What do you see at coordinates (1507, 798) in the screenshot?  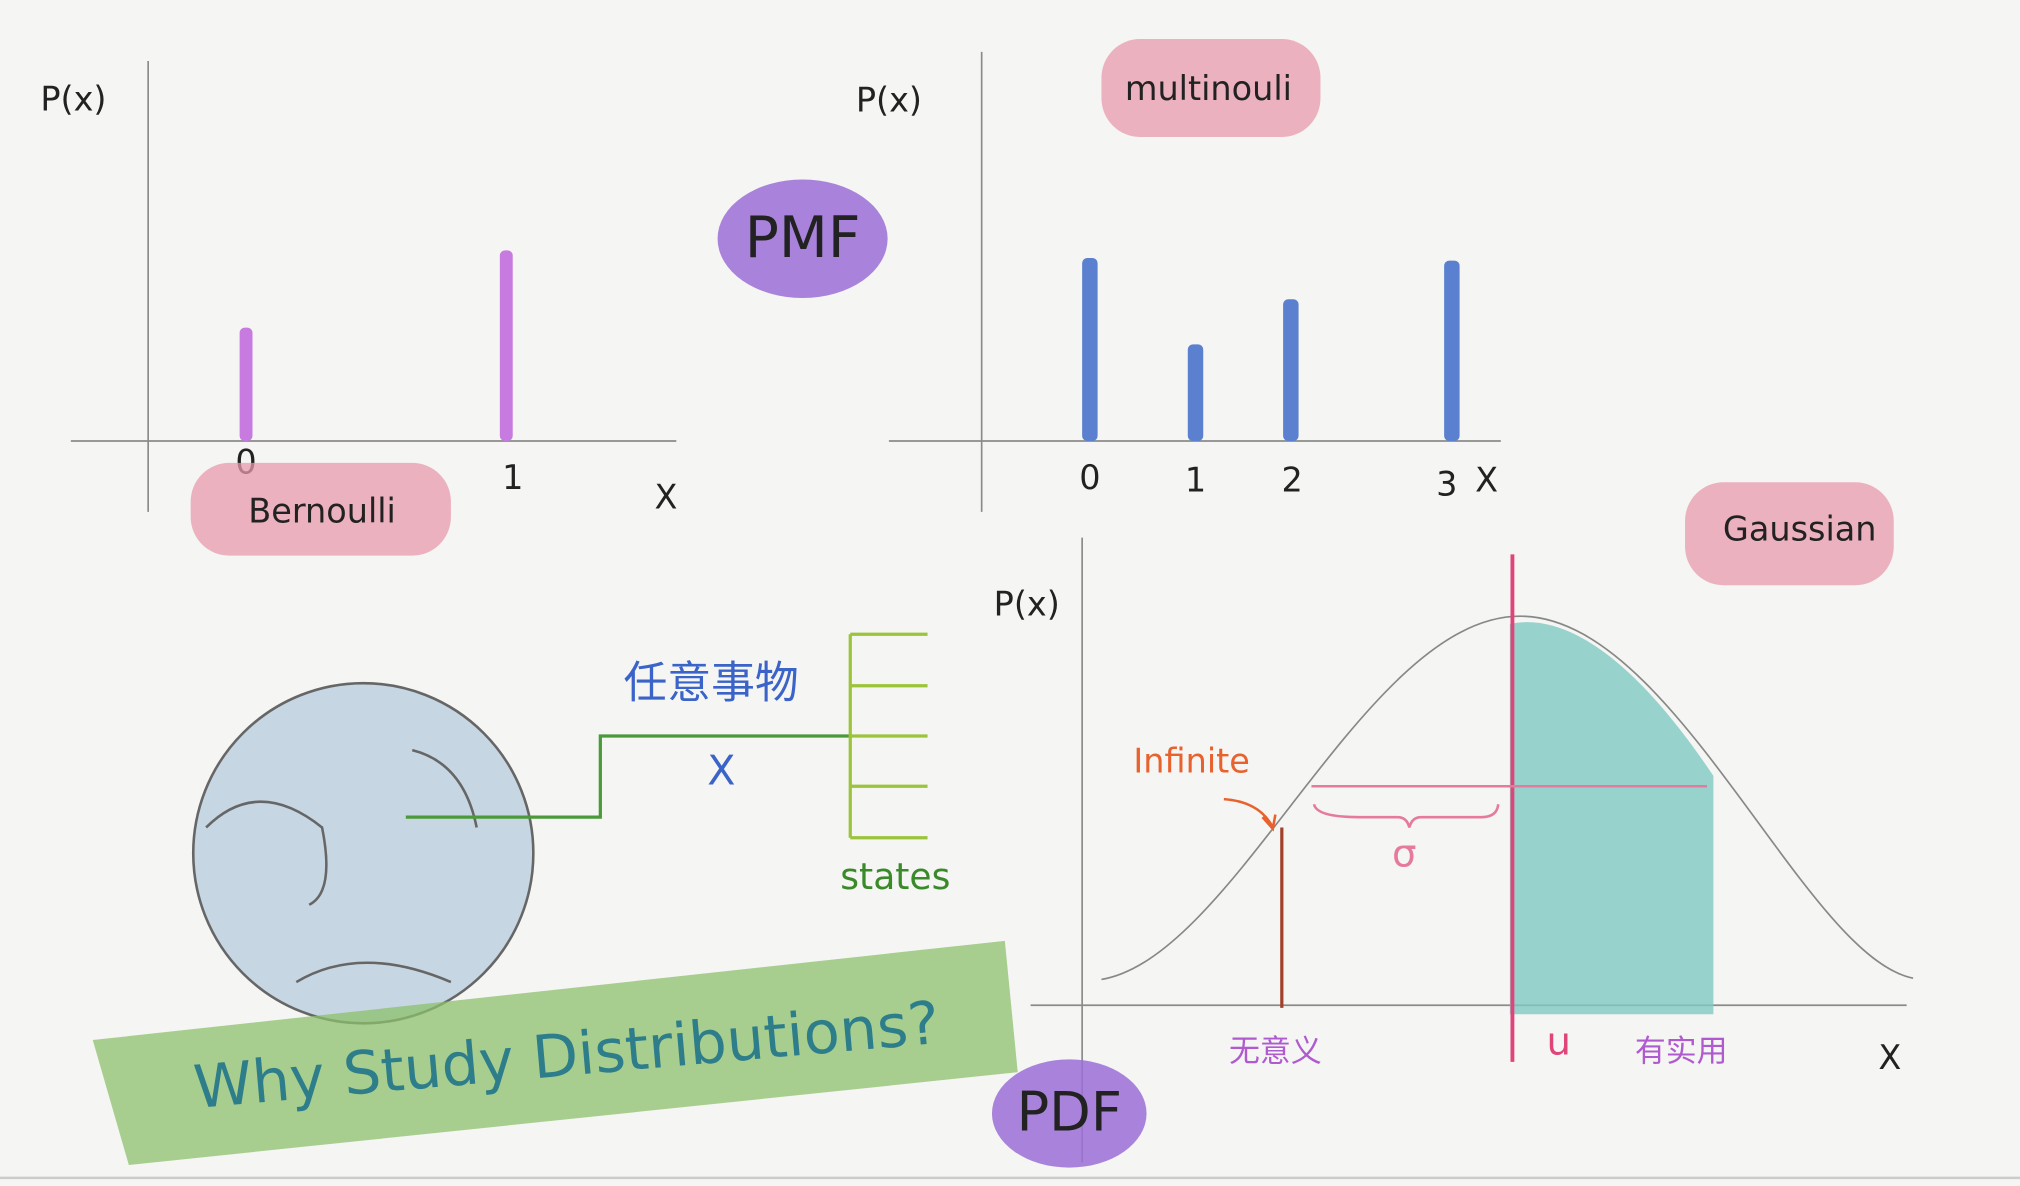 I see `bell-curve` at bounding box center [1507, 798].